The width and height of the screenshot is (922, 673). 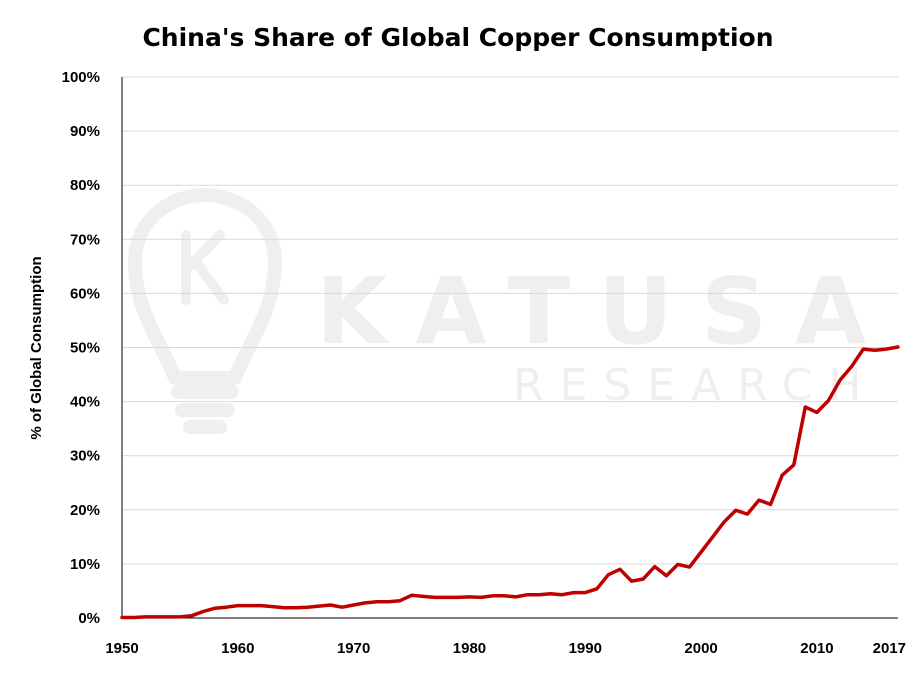 I want to click on watermark-subword: RESEARCH, so click(x=695, y=385).